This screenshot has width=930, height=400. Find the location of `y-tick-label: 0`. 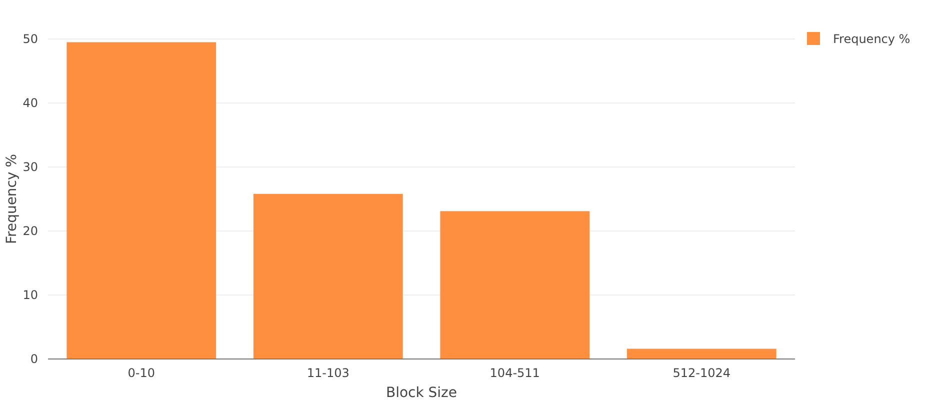

y-tick-label: 0 is located at coordinates (34, 359).